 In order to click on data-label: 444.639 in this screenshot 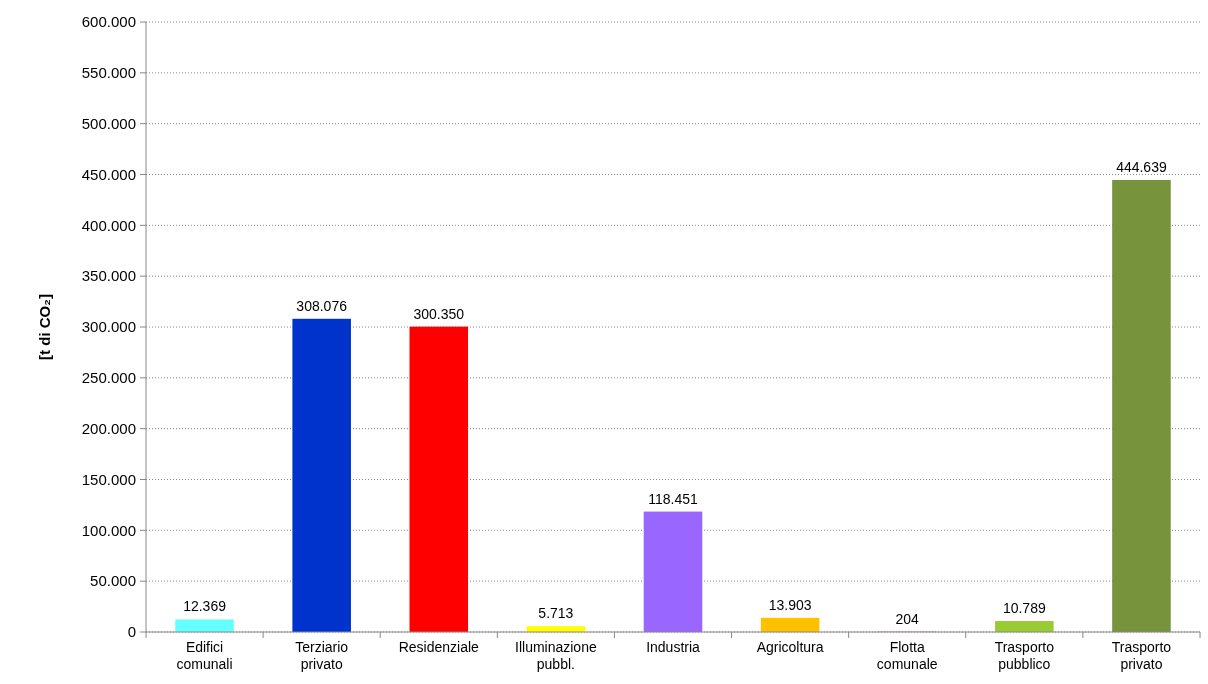, I will do `click(1141, 166)`.